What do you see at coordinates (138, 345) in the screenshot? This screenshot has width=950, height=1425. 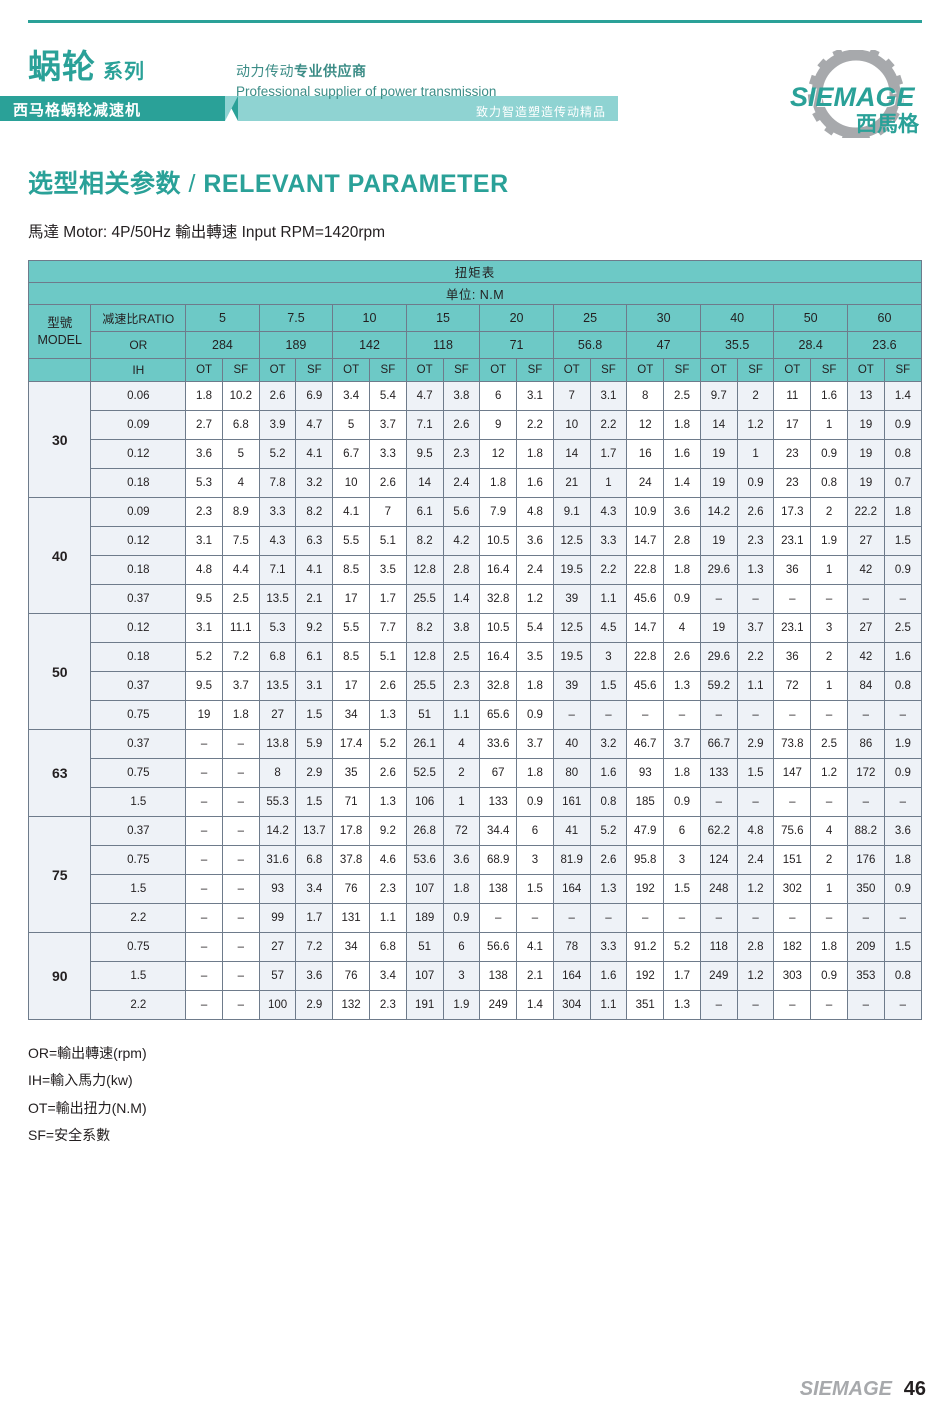 I see `or-header-label: OR` at bounding box center [138, 345].